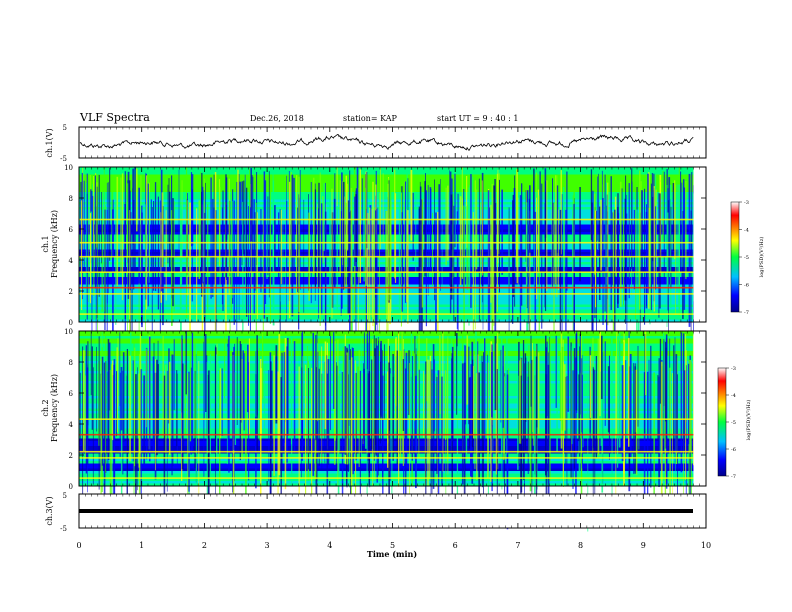 This screenshot has width=792, height=612. I want to click on x-axis-label: Time (min), so click(392, 554).